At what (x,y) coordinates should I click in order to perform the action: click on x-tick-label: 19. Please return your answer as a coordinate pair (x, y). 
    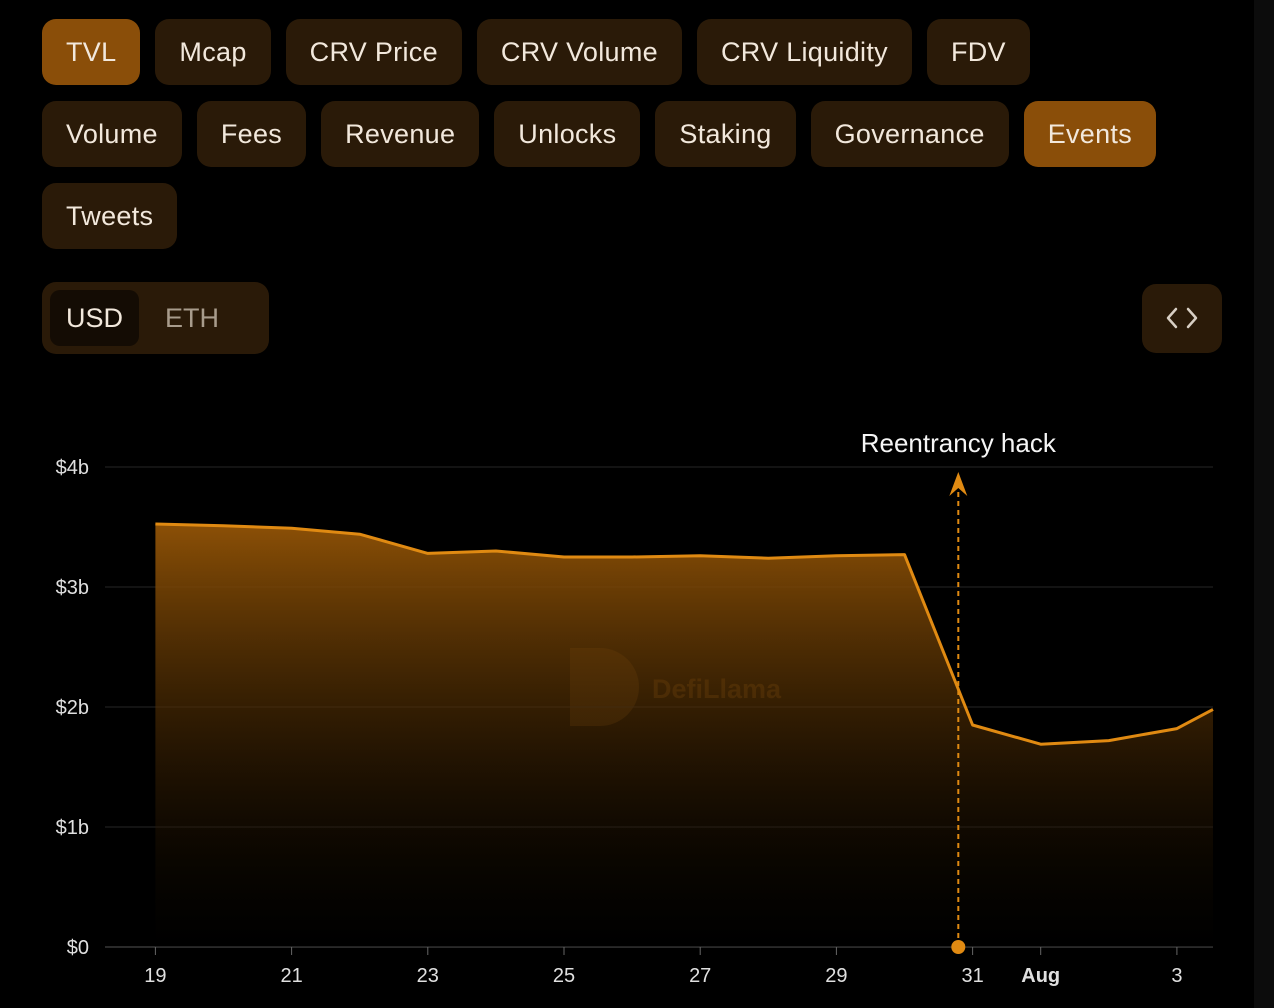
    Looking at the image, I should click on (155, 976).